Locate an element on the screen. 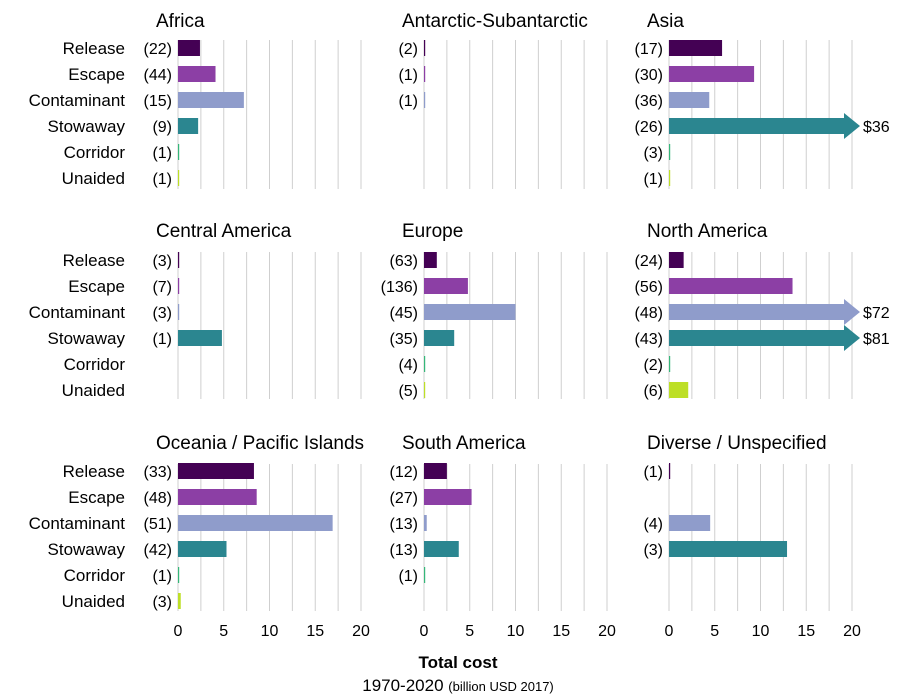 This screenshot has width=917, height=695. count-label: (48) is located at coordinates (649, 313).